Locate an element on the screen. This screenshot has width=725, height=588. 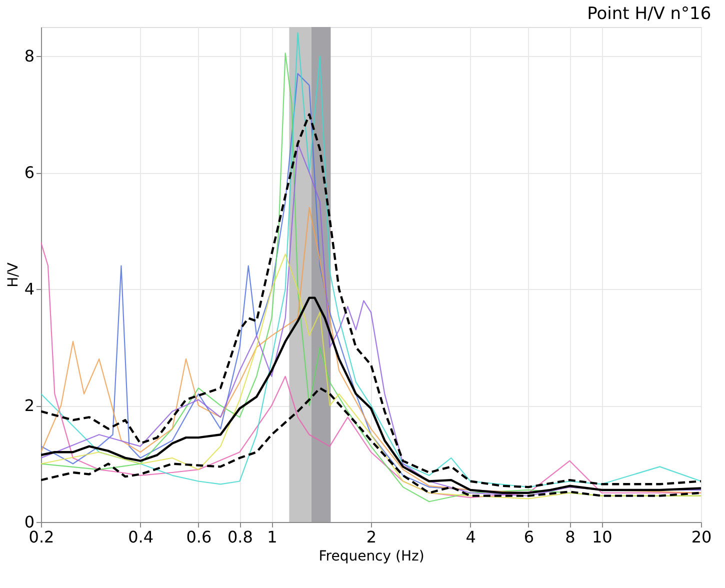
y-tick-label: 8 is located at coordinates (29, 56).